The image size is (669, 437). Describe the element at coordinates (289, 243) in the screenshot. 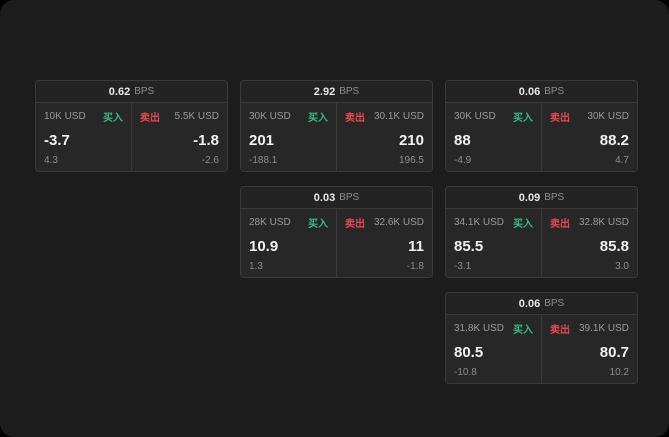

I see `buy-panel: 28K USD 买入 10.9 1.3` at that location.